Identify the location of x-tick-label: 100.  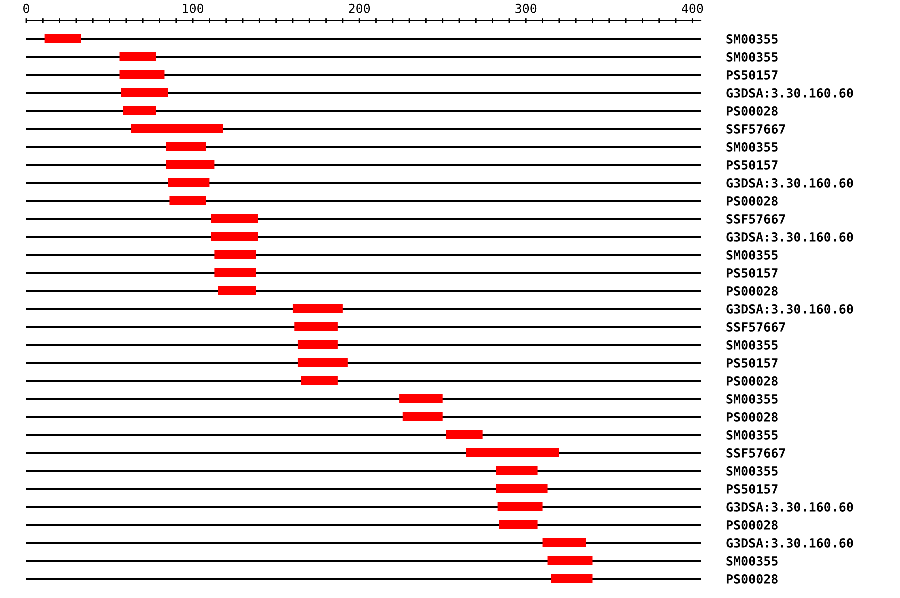
(193, 9).